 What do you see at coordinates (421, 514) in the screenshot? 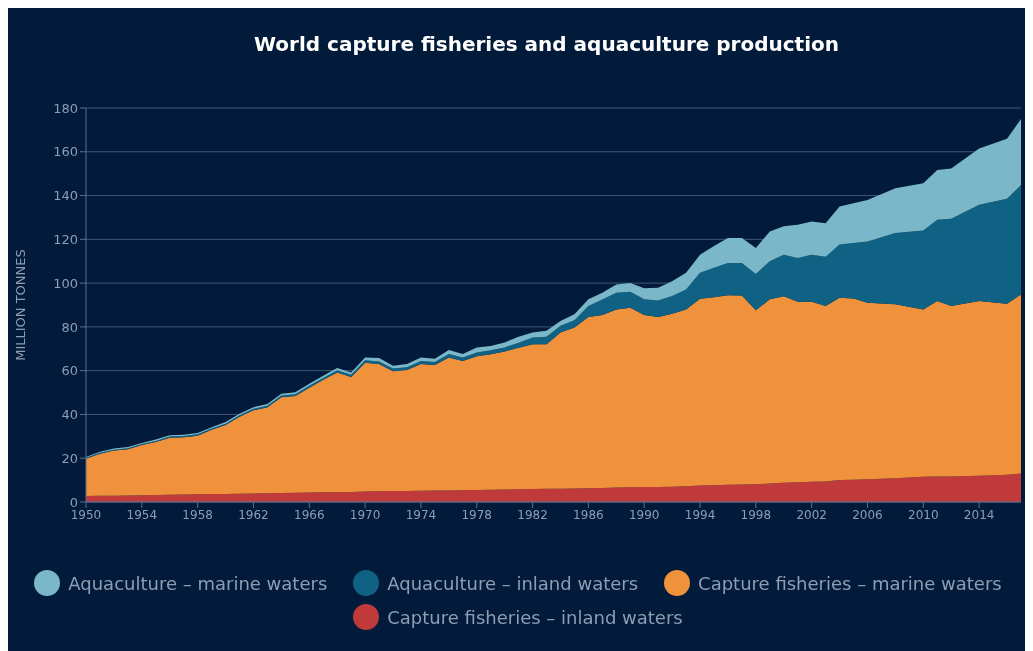
I see `x-tick-label: 1974` at bounding box center [421, 514].